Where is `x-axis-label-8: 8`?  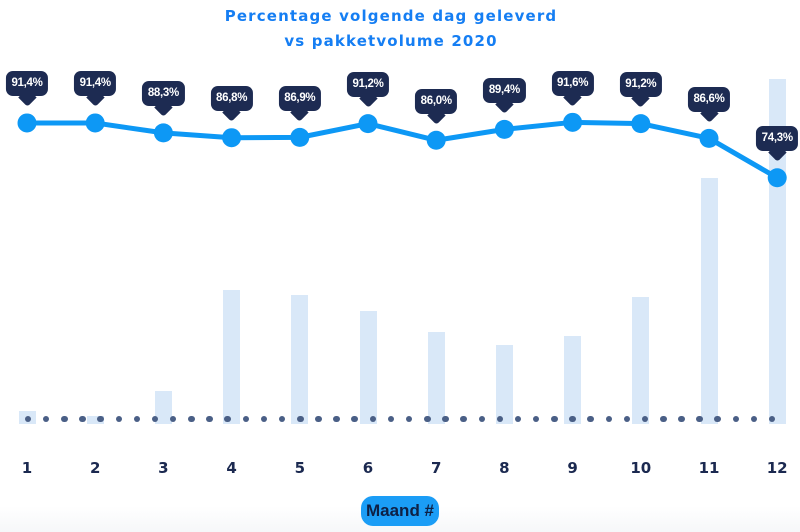 x-axis-label-8: 8 is located at coordinates (504, 467).